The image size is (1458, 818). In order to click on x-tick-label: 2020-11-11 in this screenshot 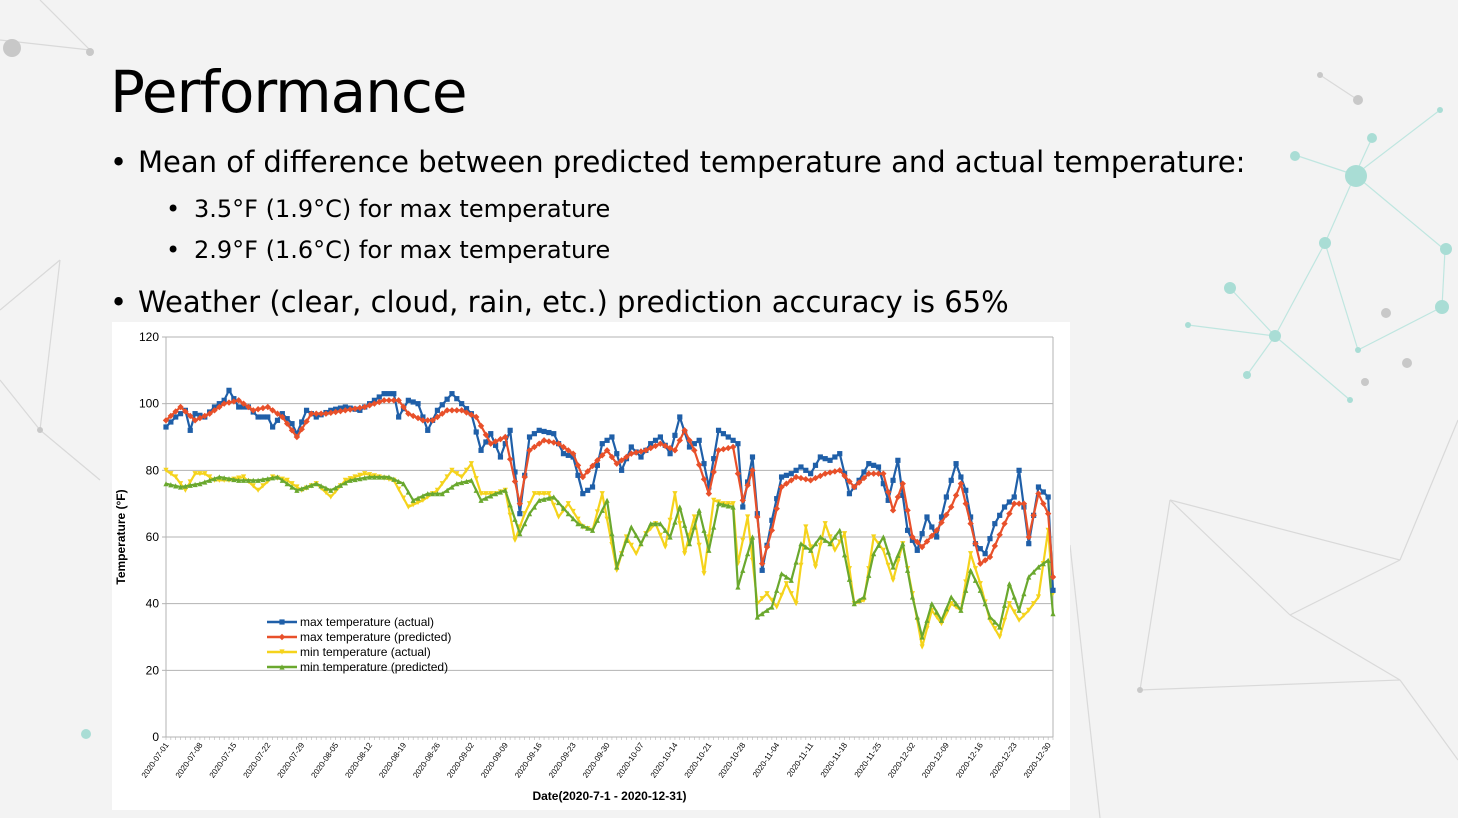, I will do `click(800, 760)`.